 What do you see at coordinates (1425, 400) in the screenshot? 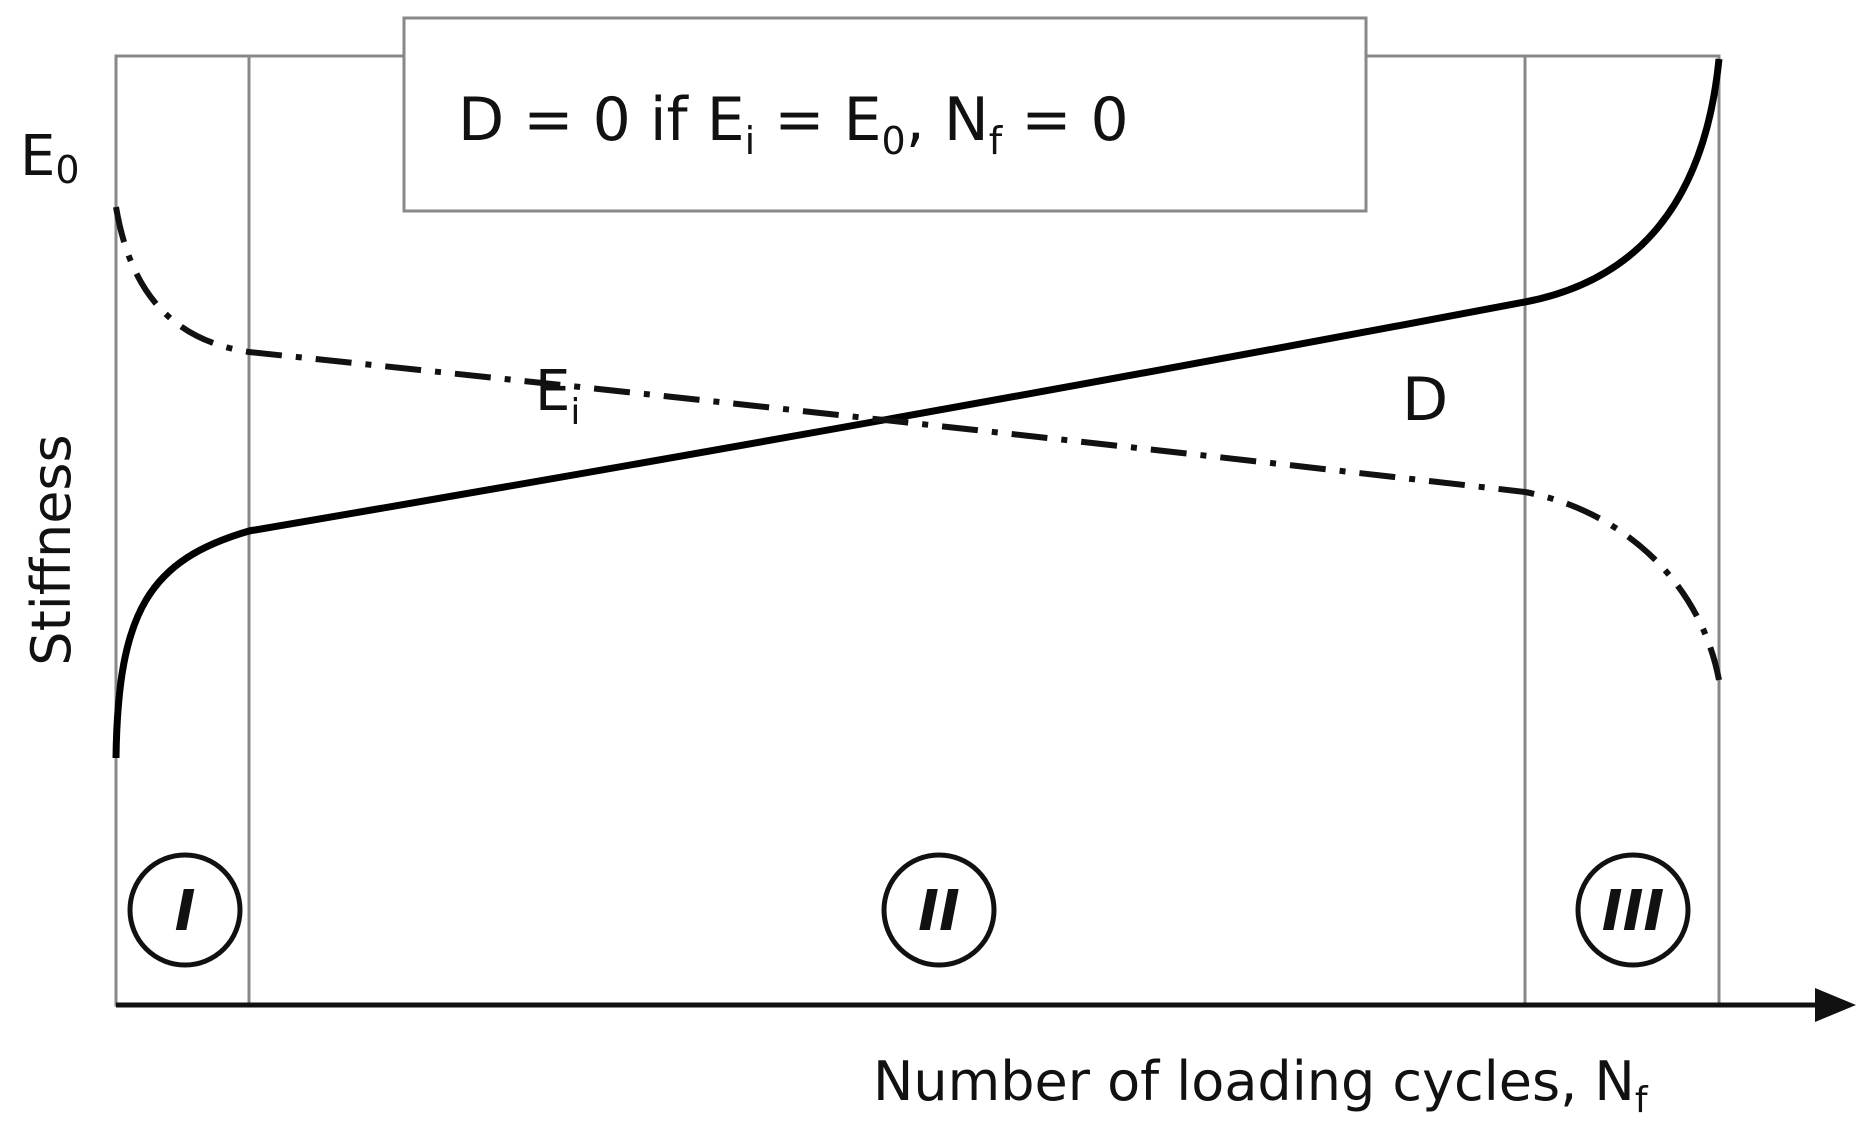
I see `damage-curve-label: D` at bounding box center [1425, 400].